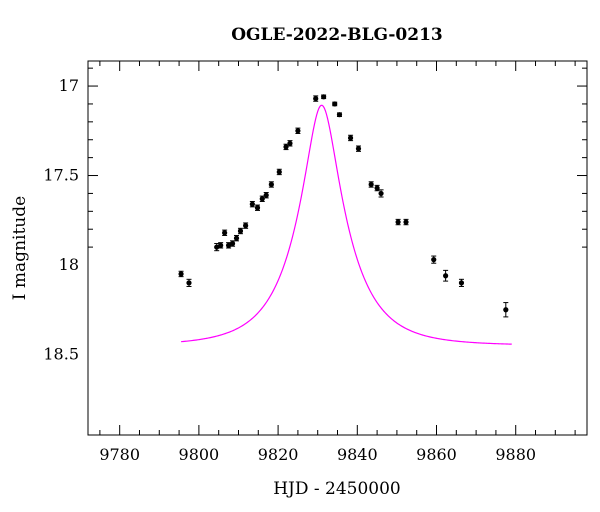 The width and height of the screenshot is (600, 512). I want to click on x-tick-label: 9860, so click(436, 454).